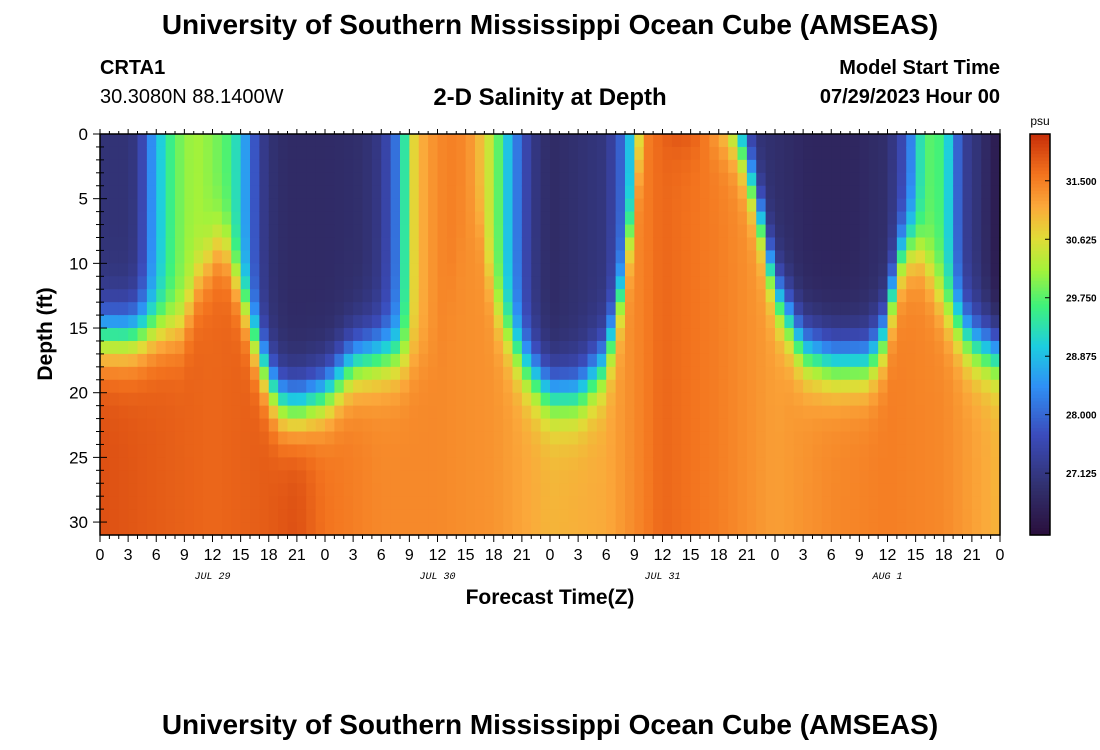 The width and height of the screenshot is (1100, 750). Describe the element at coordinates (1000, 555) in the screenshot. I see `x-tick-label: 0` at that location.